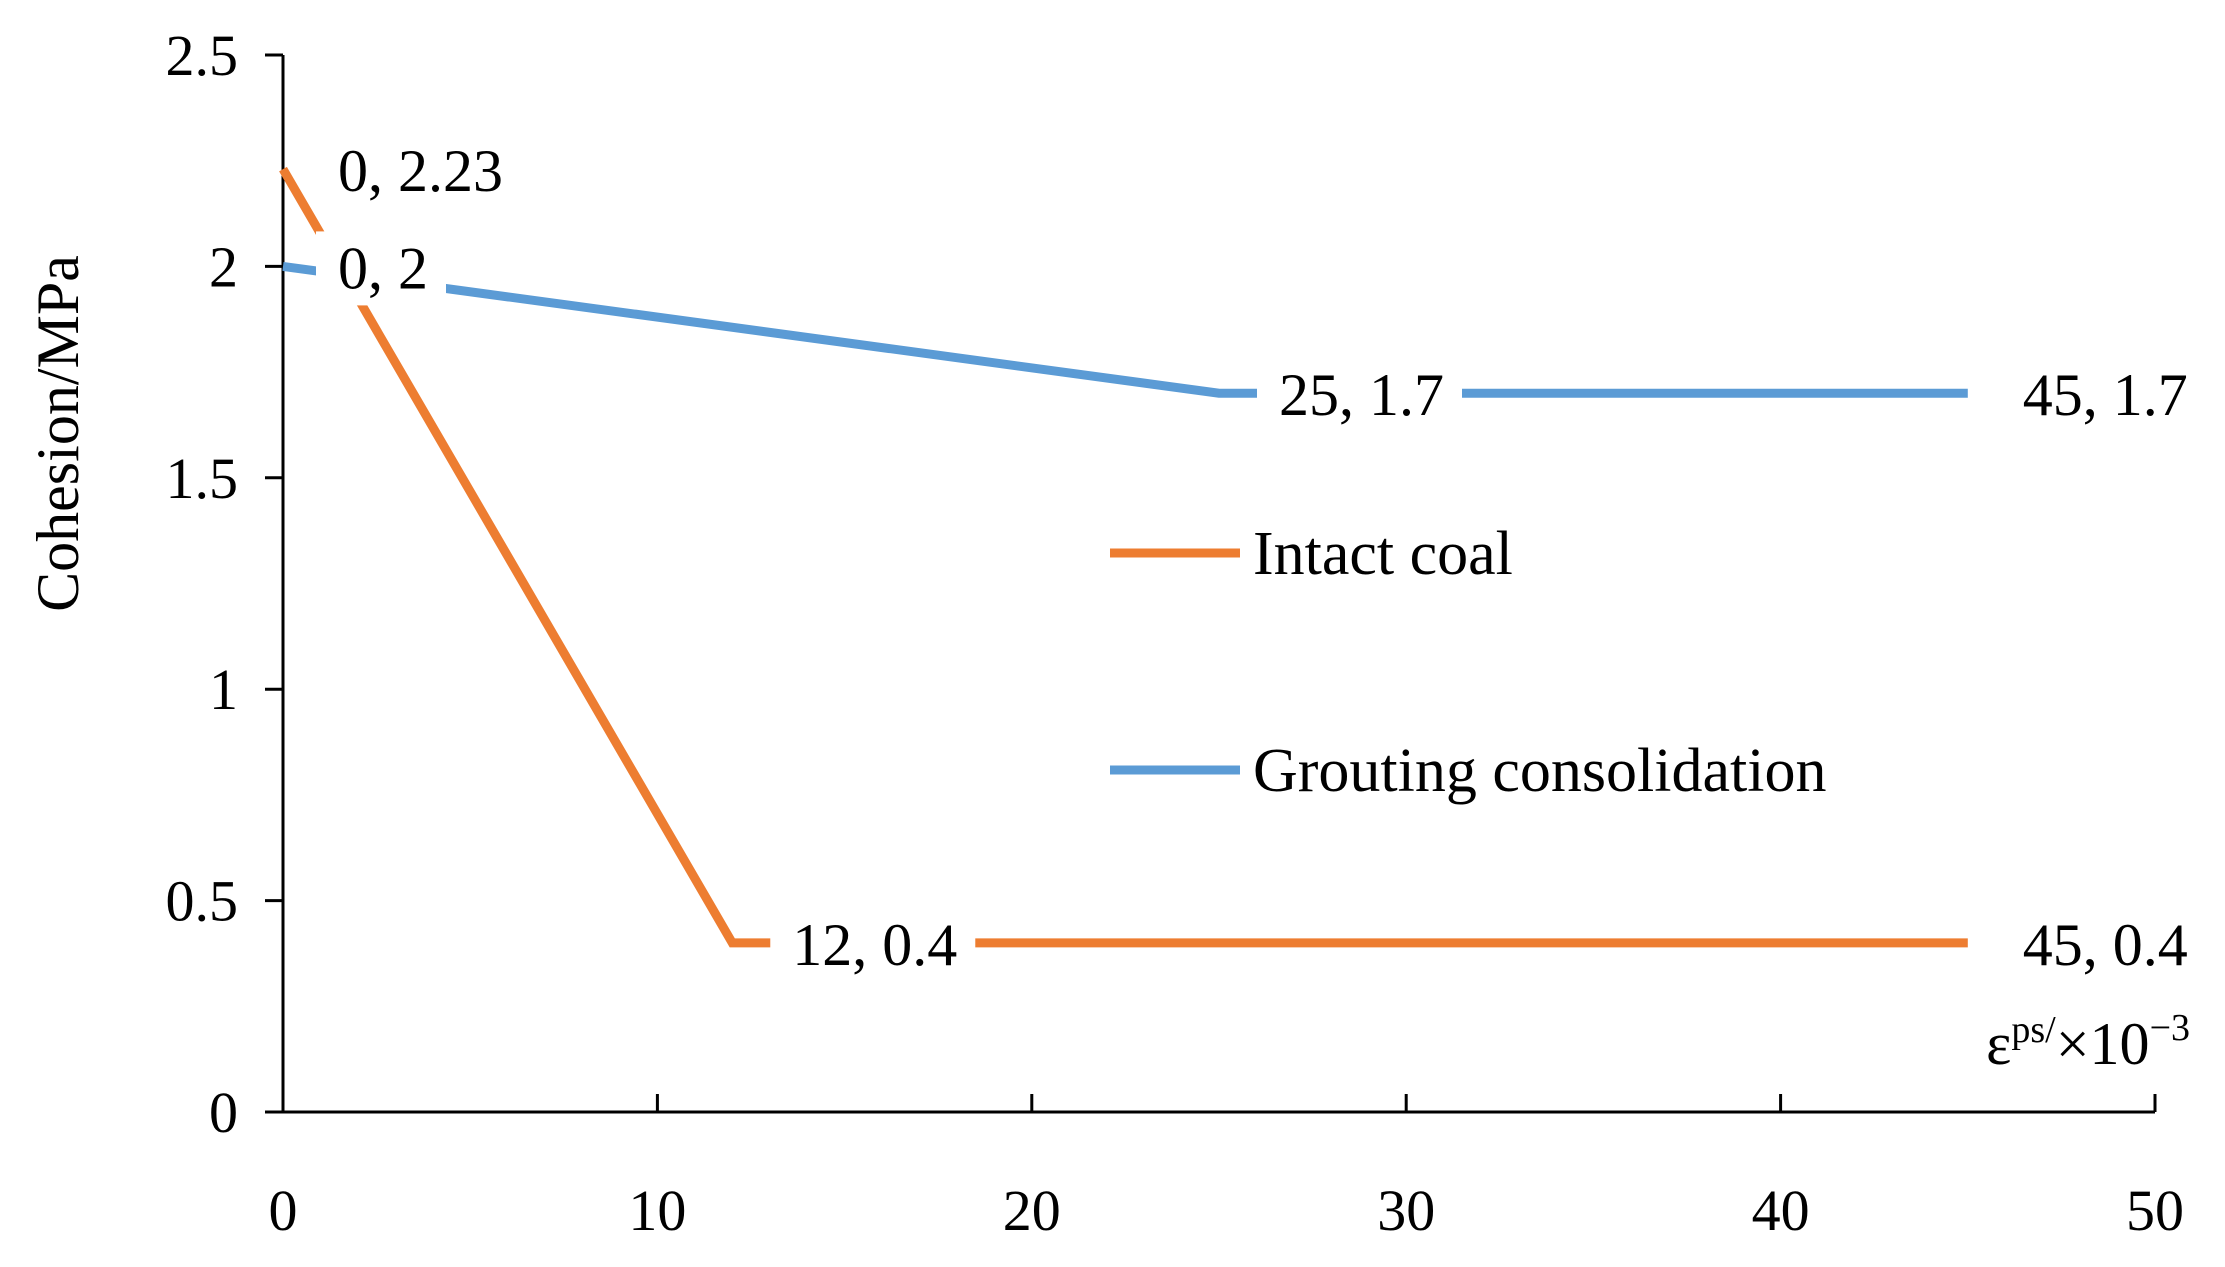  Describe the element at coordinates (202, 901) in the screenshot. I see `y-tick-label: 0.5` at that location.